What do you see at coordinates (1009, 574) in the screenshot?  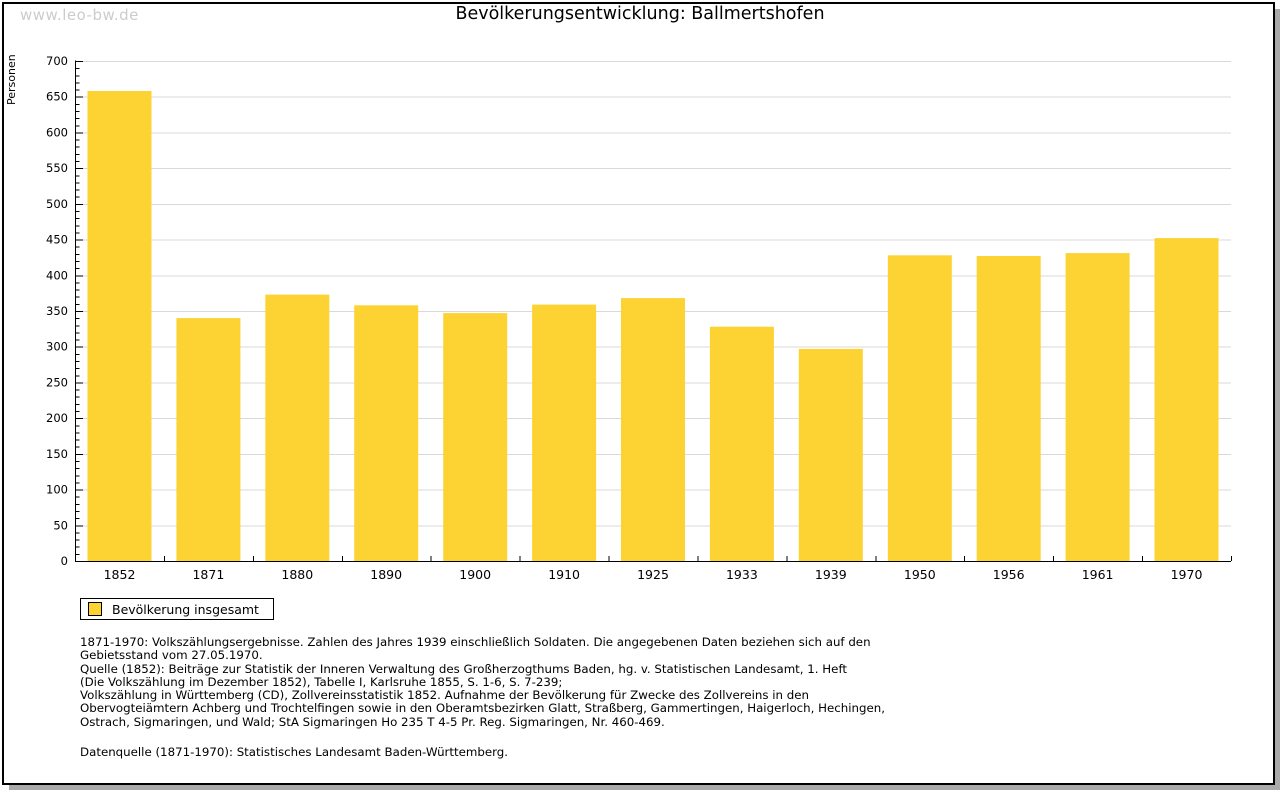 I see `x-tick-label: 1956` at bounding box center [1009, 574].